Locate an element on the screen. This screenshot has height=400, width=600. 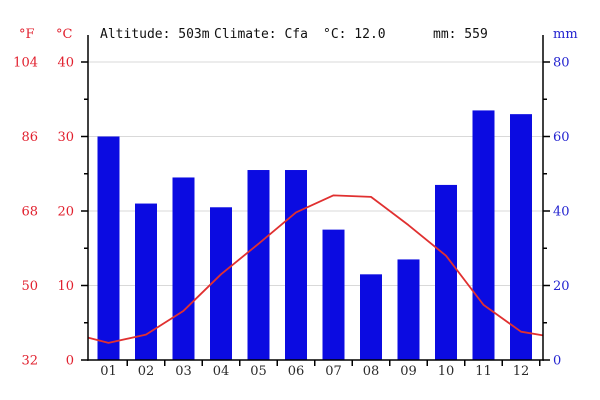
tick-label-celsius: 20 is located at coordinates (65, 212).